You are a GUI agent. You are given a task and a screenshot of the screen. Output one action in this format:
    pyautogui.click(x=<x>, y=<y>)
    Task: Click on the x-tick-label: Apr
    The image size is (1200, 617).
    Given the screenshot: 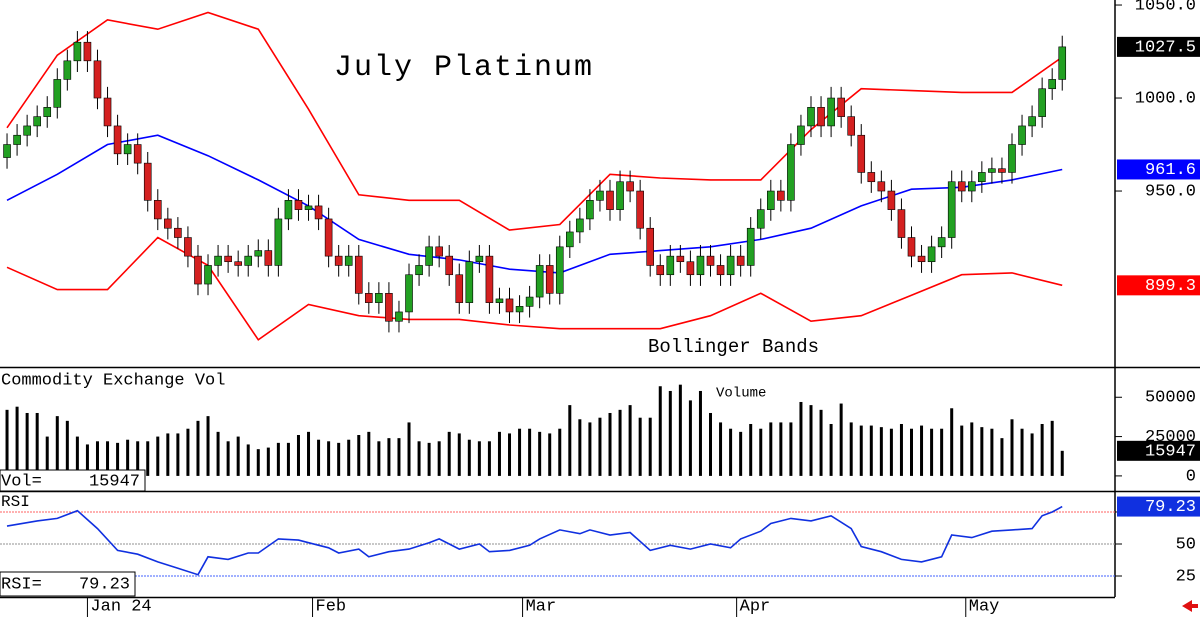 What is the action you would take?
    pyautogui.click(x=755, y=606)
    